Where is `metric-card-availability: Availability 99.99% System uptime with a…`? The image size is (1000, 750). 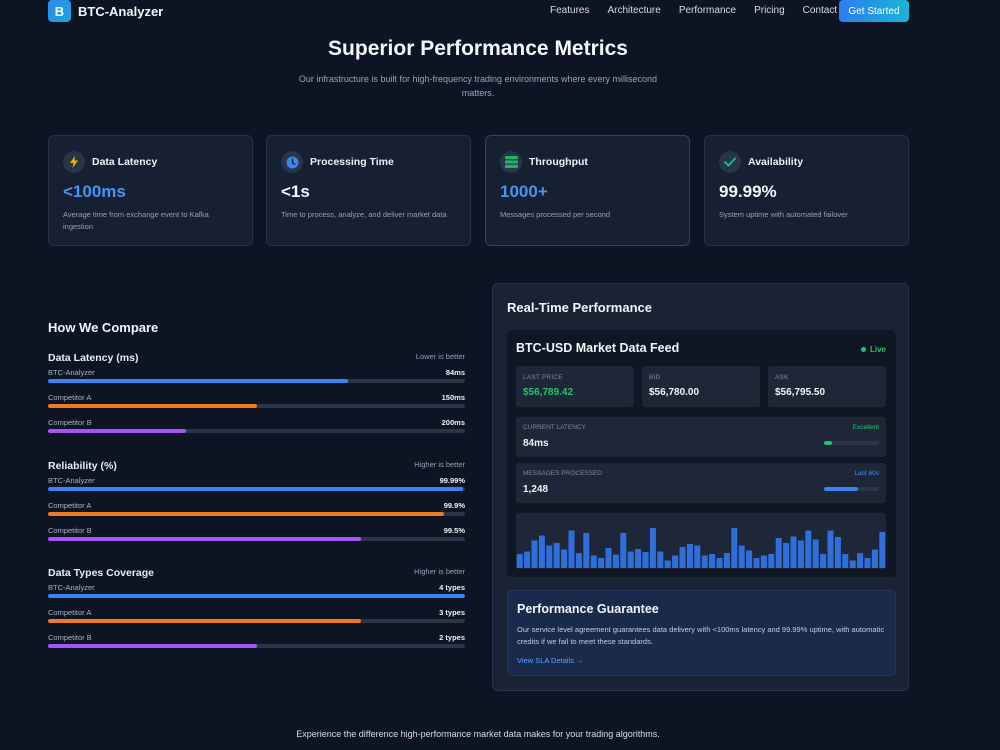
metric-card-availability: Availability 99.99% System uptime with a… is located at coordinates (806, 190).